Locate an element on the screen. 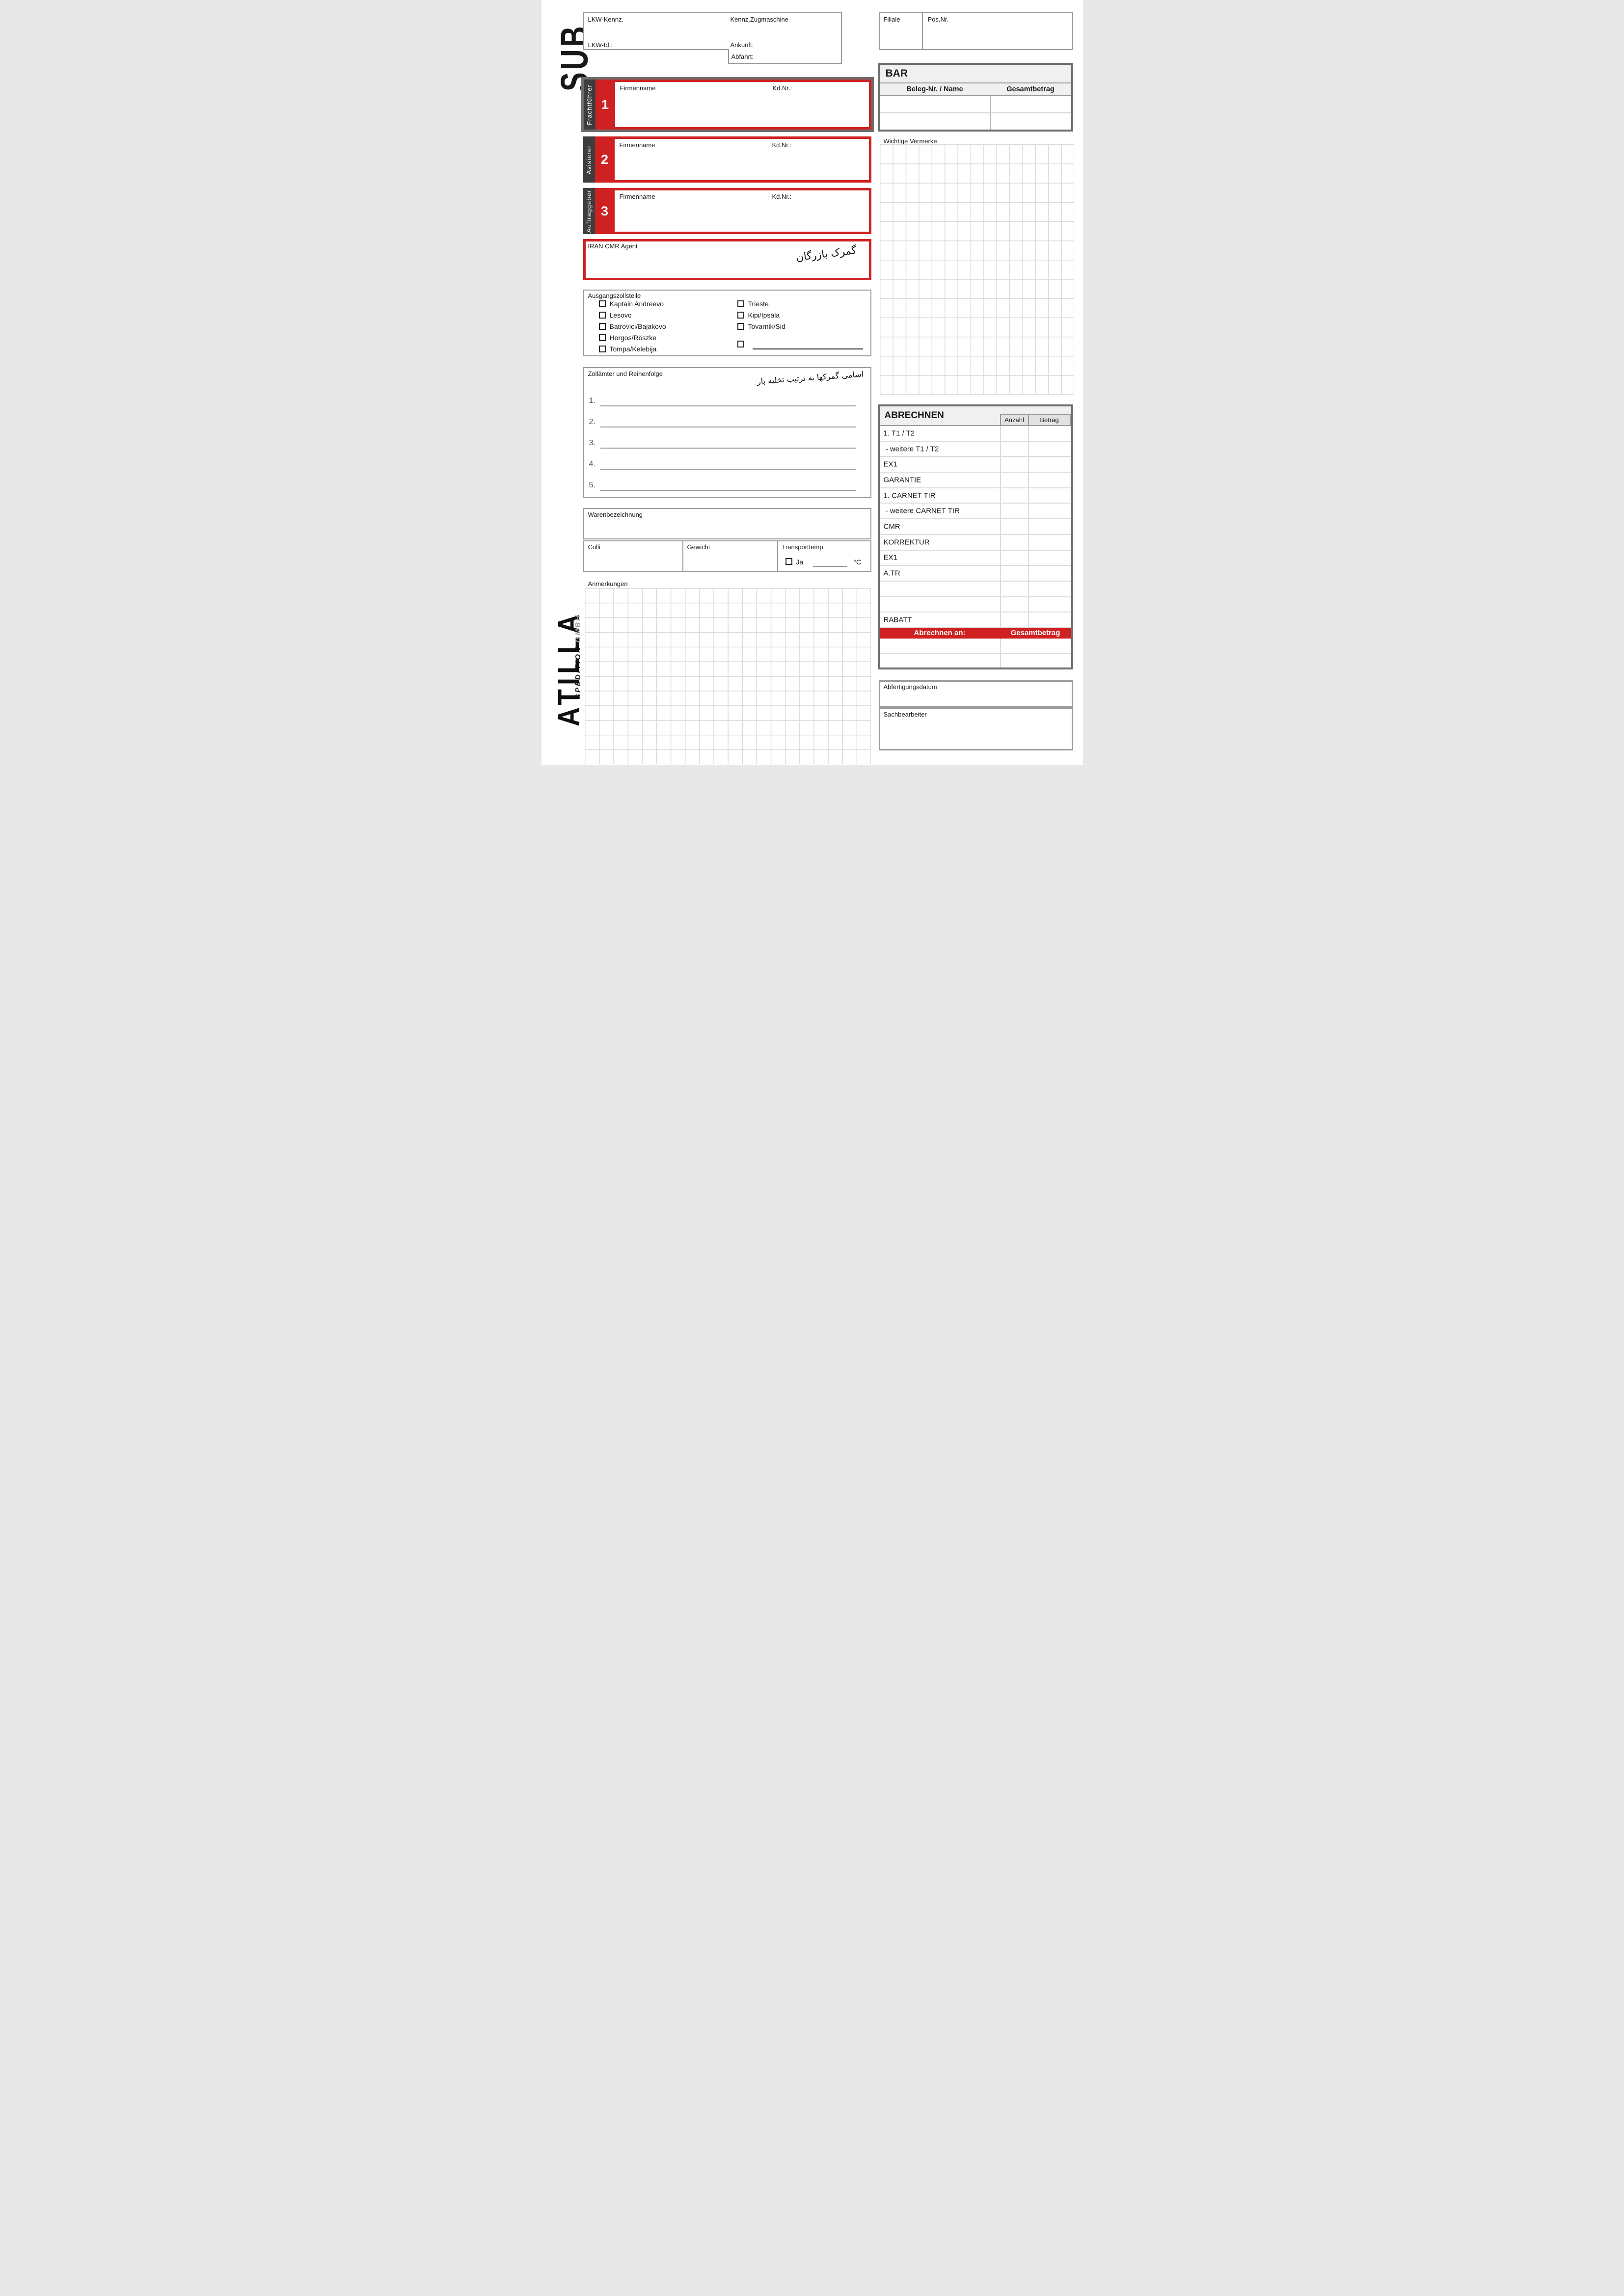 The height and width of the screenshot is (2296, 1624). bar-header-band: Beleg-Nr. / Name Gesamtbetrag is located at coordinates (975, 90).